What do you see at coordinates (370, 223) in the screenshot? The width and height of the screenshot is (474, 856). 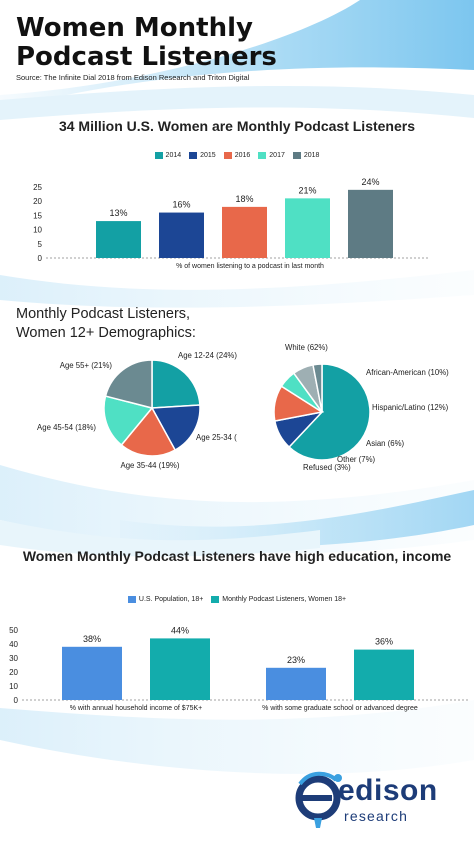 I see `bar-2018` at bounding box center [370, 223].